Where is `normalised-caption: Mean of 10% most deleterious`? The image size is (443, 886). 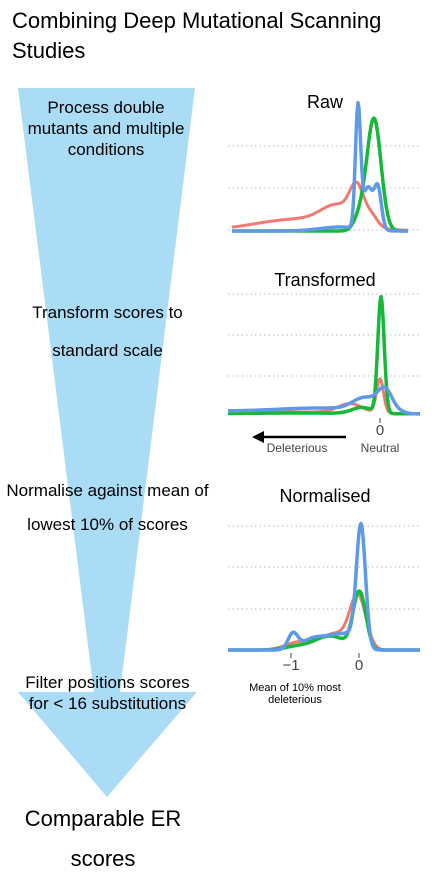
normalised-caption: Mean of 10% most deleterious is located at coordinates (295, 694).